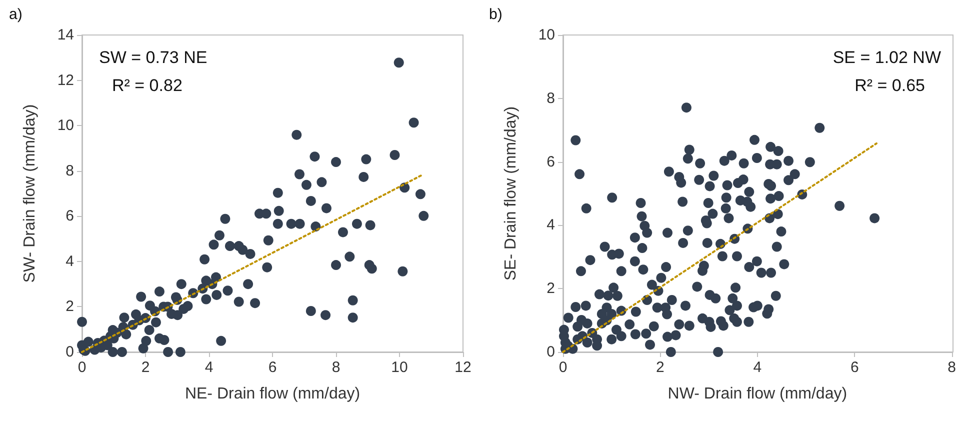  I want to click on y-axis-title: SW- Drain flow (mm/day), so click(30, 193).